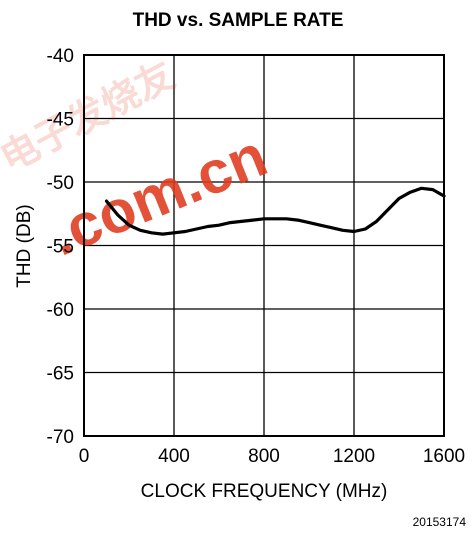  I want to click on x-tick-label: 400, so click(174, 456).